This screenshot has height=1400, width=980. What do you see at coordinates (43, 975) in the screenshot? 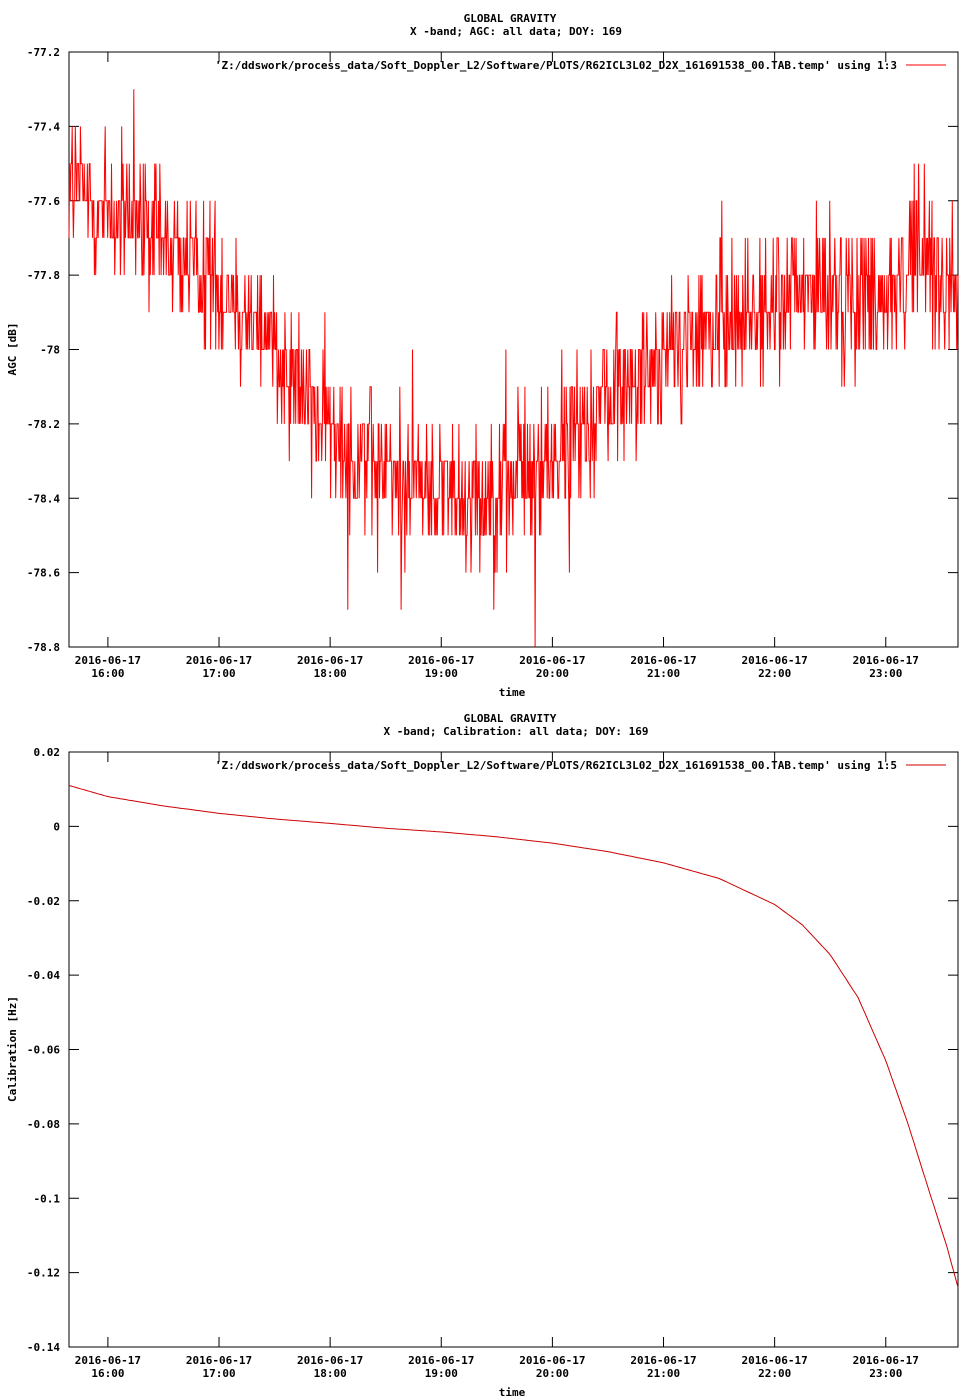
I see `y-tick-label: -0.04` at bounding box center [43, 975].